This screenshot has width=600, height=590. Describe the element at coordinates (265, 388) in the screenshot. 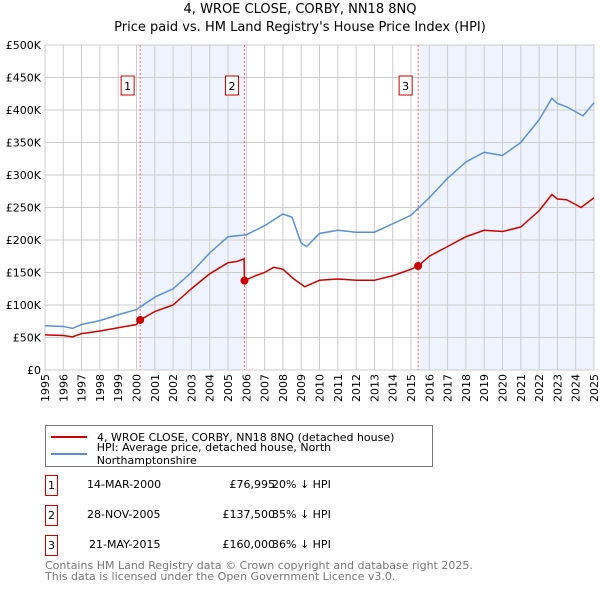

I see `x-tick-label: 2007` at that location.